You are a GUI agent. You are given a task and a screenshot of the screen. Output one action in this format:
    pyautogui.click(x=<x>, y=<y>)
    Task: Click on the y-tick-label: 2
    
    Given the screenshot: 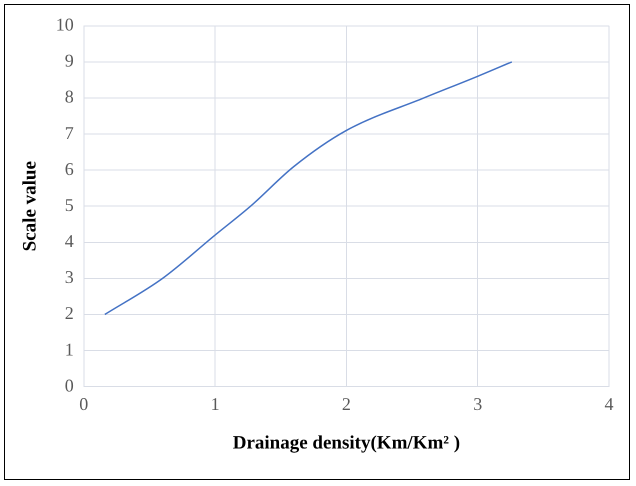 What is the action you would take?
    pyautogui.click(x=69, y=313)
    